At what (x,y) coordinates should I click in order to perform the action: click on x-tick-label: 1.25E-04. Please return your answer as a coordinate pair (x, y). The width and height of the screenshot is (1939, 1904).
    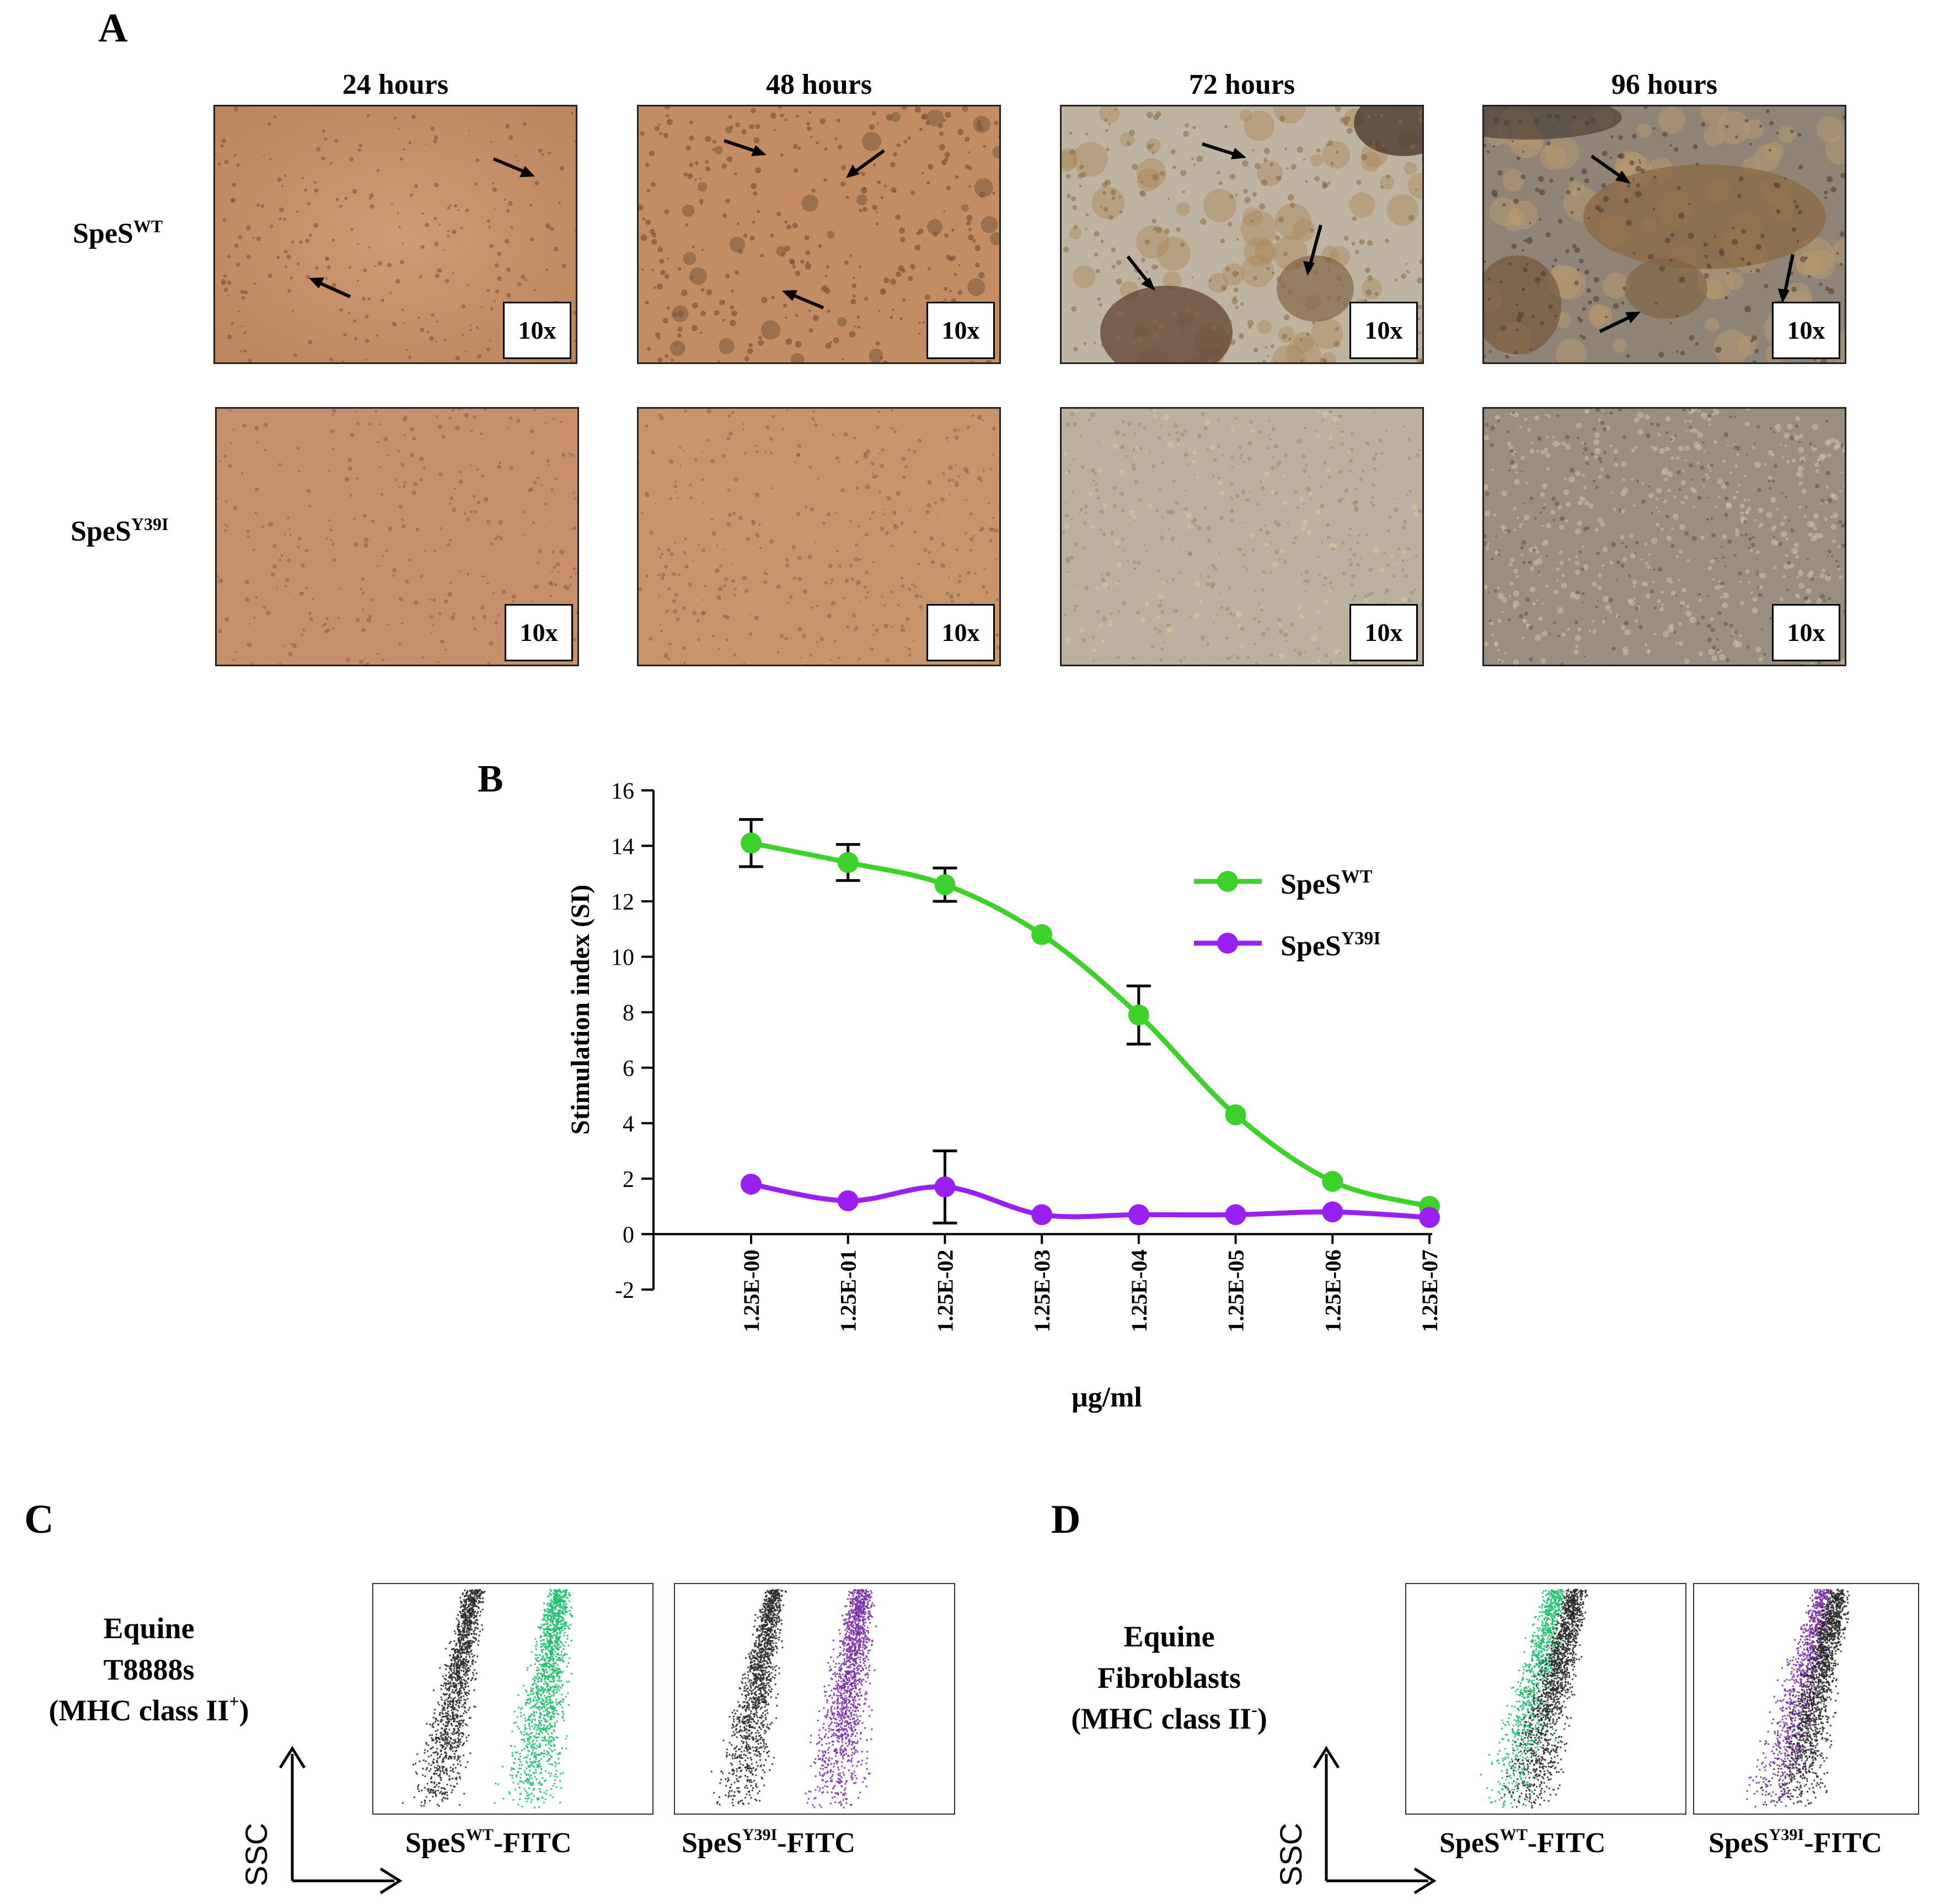
    Looking at the image, I should click on (1139, 1290).